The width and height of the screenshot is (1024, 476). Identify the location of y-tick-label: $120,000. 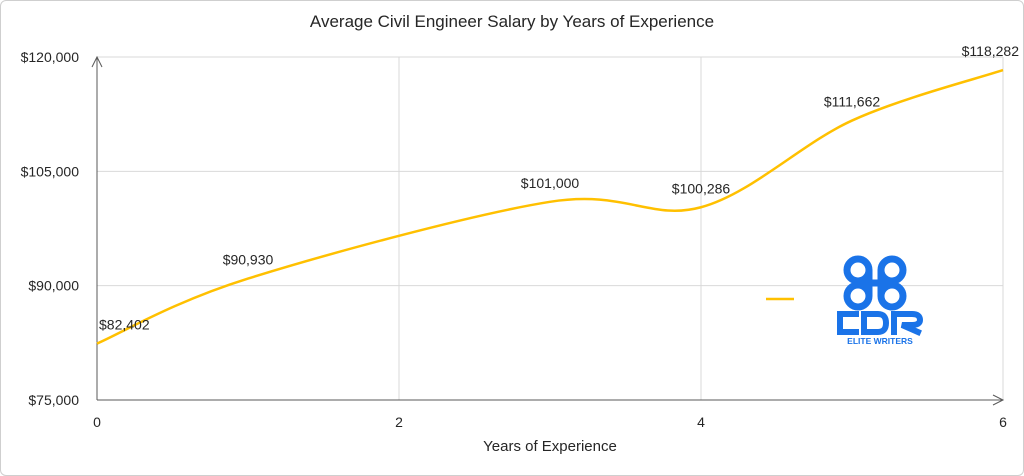
(50, 57).